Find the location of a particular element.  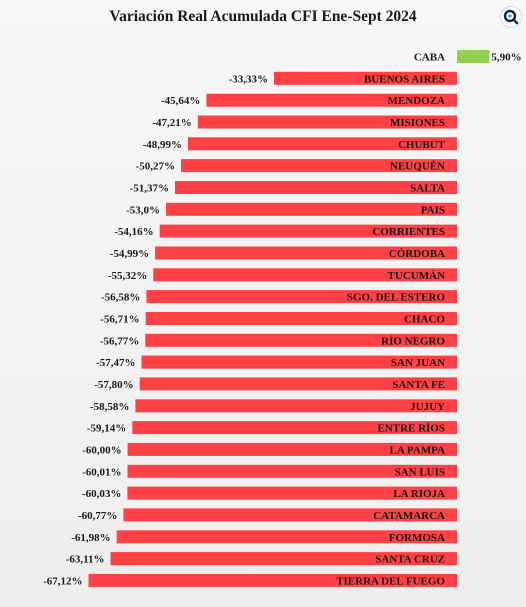

value-label: -56,58% is located at coordinates (120, 298).